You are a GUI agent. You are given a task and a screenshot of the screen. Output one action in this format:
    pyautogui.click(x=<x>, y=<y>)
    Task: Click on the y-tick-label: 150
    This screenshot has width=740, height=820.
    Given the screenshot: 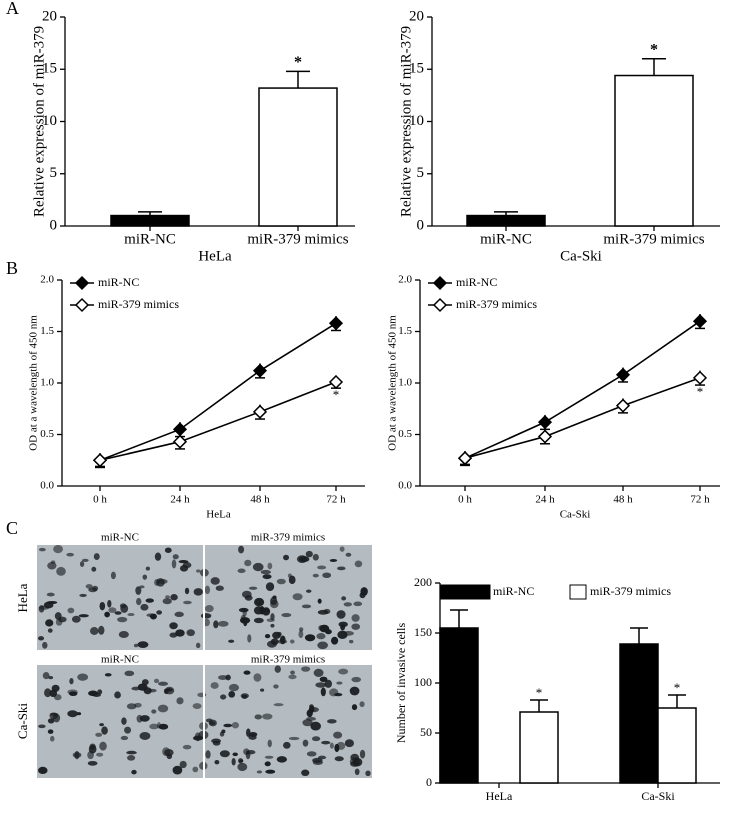 What is the action you would take?
    pyautogui.click(x=423, y=632)
    